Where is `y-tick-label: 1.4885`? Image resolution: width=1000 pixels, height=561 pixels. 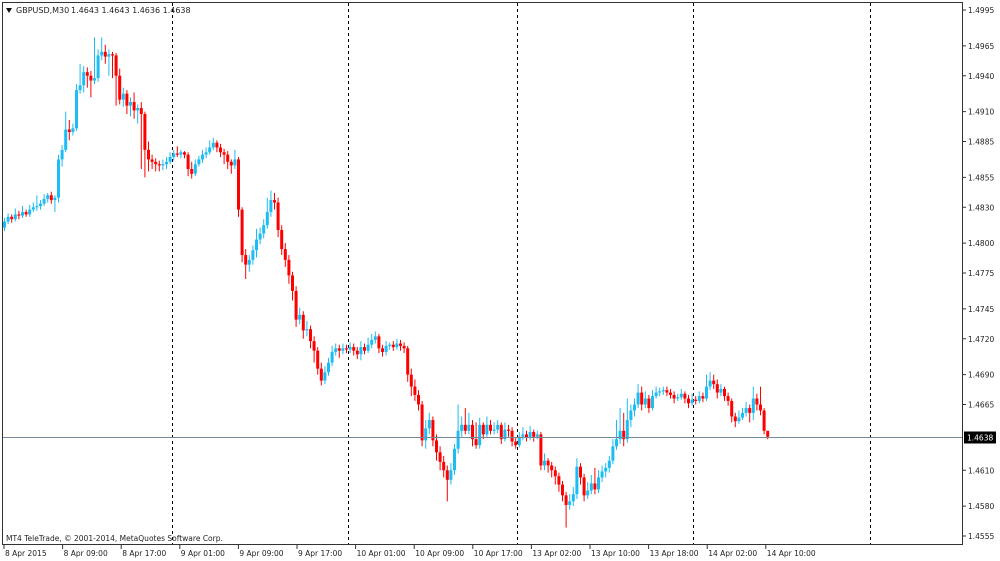
y-tick-label: 1.4885 is located at coordinates (981, 142).